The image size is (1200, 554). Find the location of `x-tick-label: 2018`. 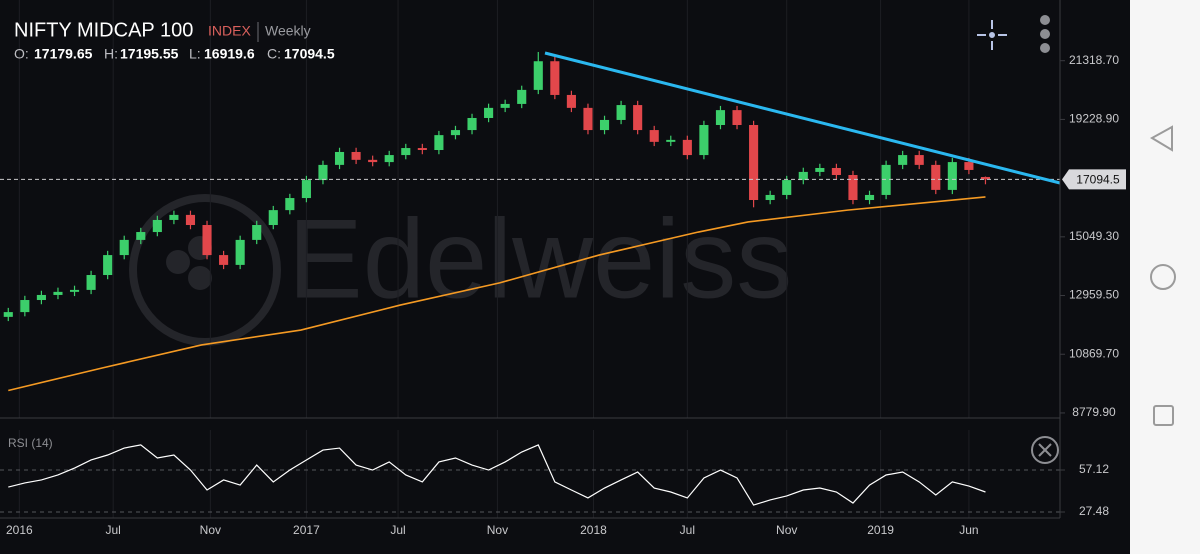

x-tick-label: 2018 is located at coordinates (593, 530).